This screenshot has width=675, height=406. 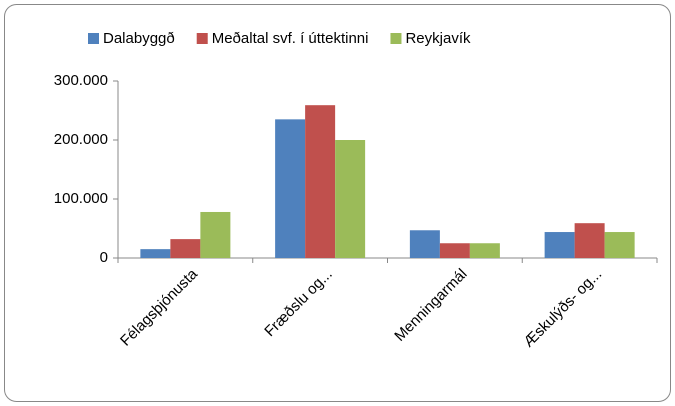 I want to click on y-tick-label: 300.000, so click(x=81, y=80).